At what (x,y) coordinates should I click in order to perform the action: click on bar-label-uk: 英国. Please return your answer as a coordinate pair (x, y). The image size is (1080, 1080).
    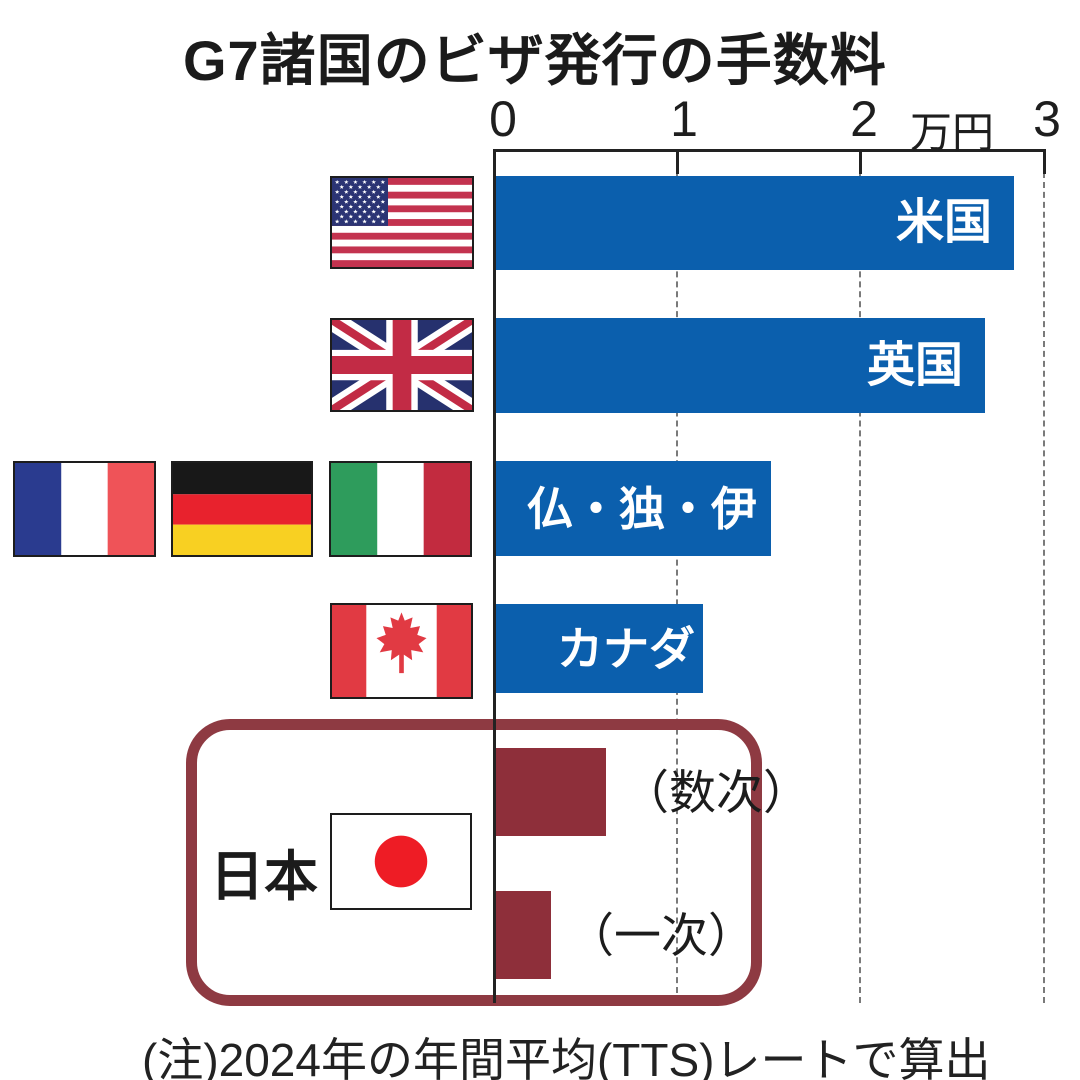
    Looking at the image, I should click on (914, 365).